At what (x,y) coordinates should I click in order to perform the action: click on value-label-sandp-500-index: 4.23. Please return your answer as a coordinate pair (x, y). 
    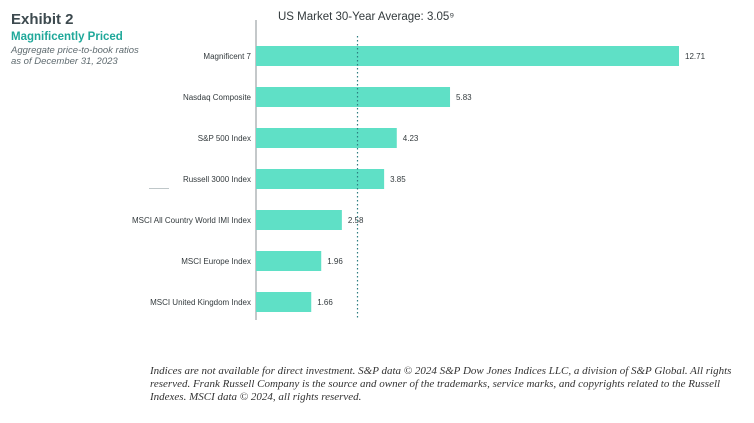
    Looking at the image, I should click on (411, 138).